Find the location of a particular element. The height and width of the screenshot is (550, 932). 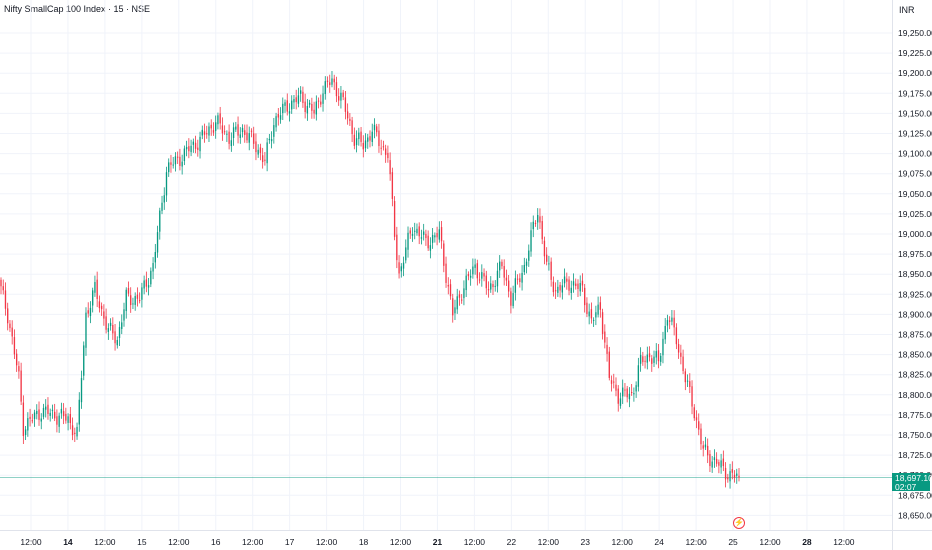

last-price-badge: 18,697.10 02:07 is located at coordinates (912, 482).